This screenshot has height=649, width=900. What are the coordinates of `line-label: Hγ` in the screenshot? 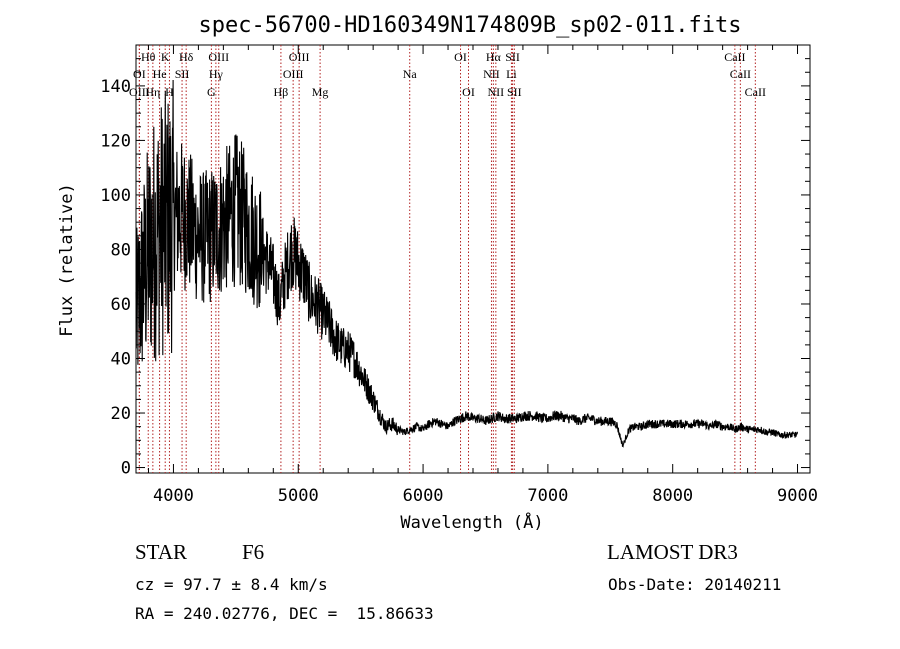 It's located at (216, 74).